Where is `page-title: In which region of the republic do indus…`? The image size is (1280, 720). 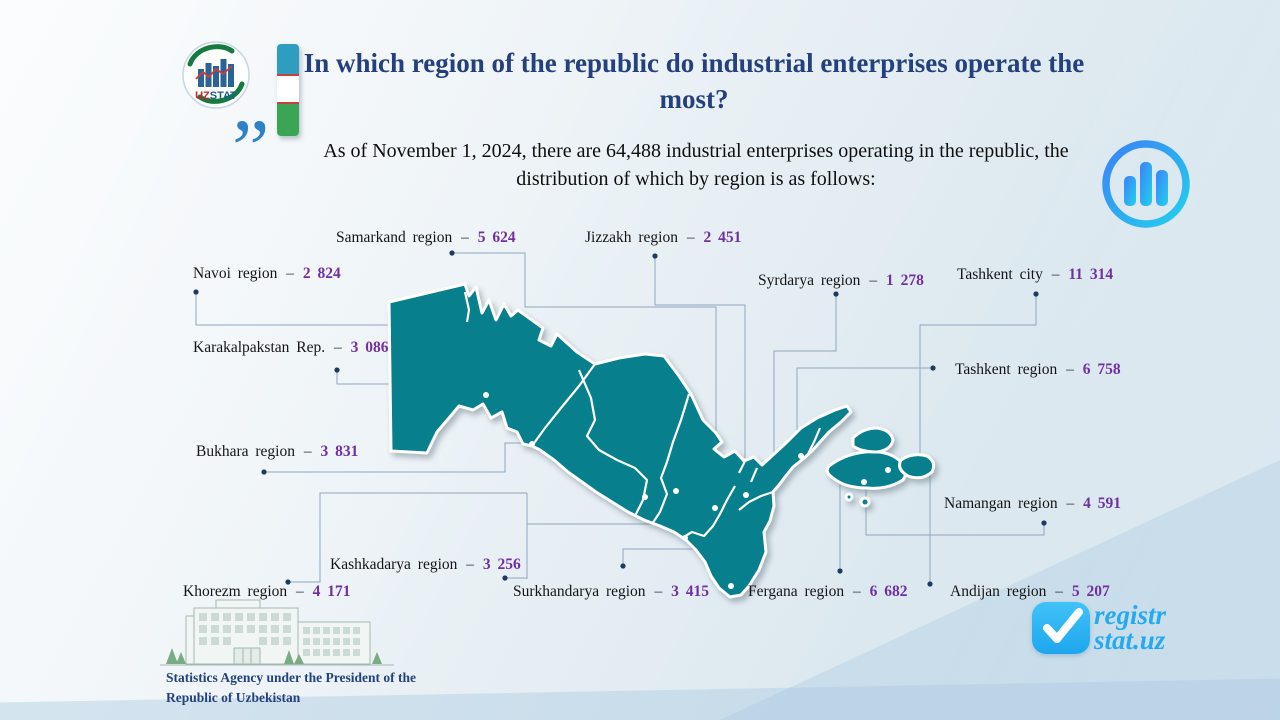
page-title: In which region of the republic do indus… is located at coordinates (694, 81).